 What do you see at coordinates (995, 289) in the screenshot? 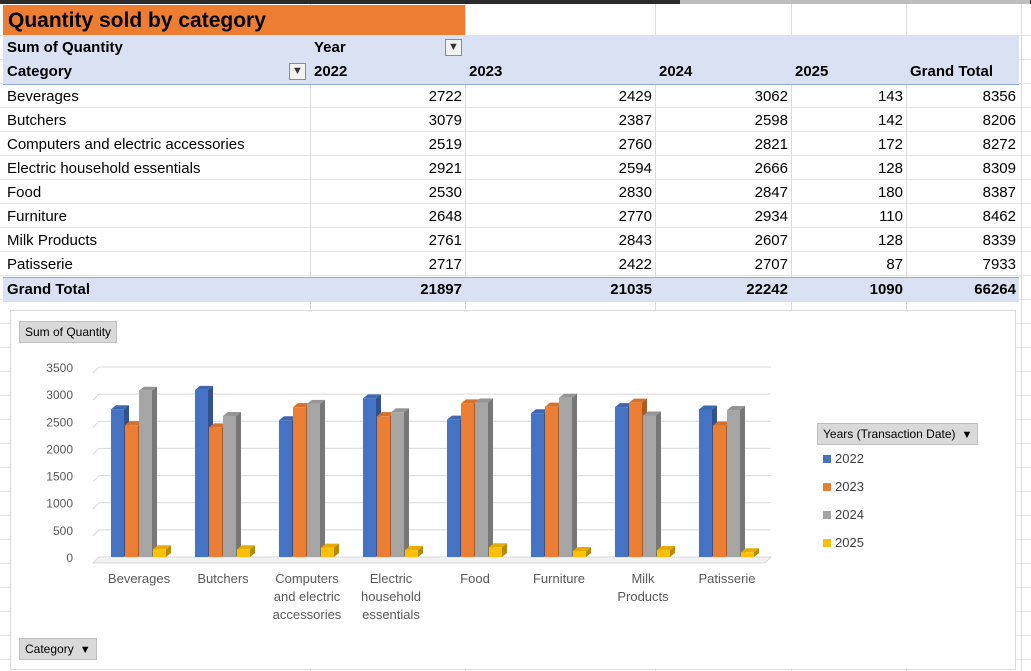
I see `grand-total-all: 66264` at bounding box center [995, 289].